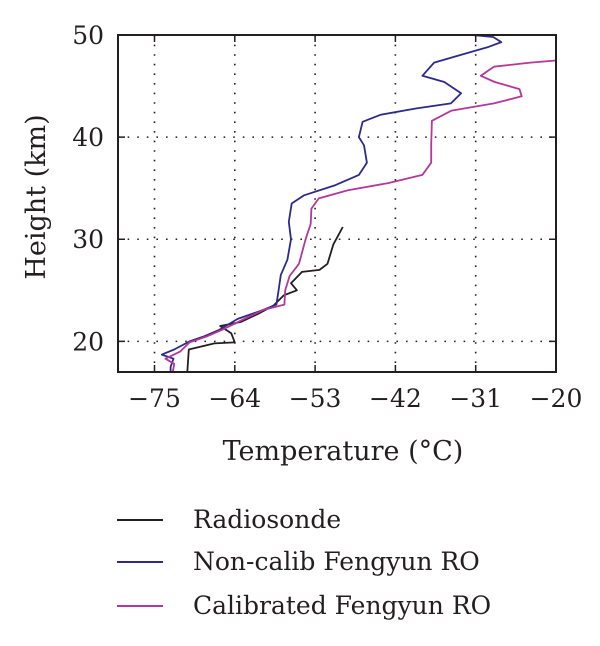  What do you see at coordinates (355, 398) in the screenshot?
I see `x-tick-labels: −75 −64 −53 −42 −31 −20` at bounding box center [355, 398].